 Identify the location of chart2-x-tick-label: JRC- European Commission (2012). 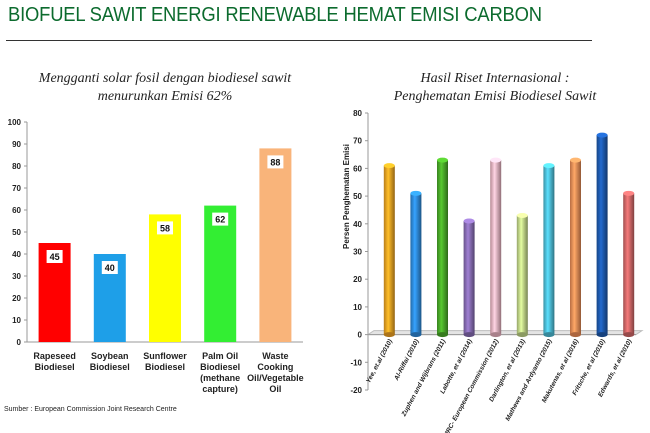
(471, 385).